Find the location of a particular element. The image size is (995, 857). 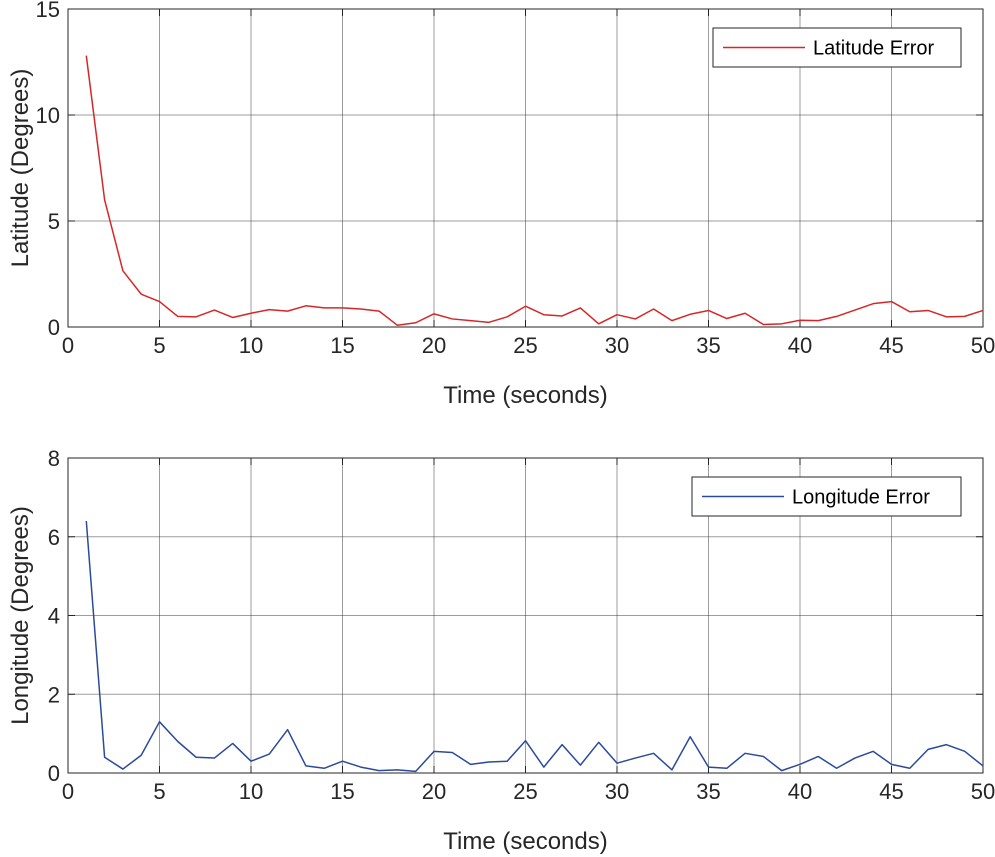

x-tick-label: 0 is located at coordinates (68, 345).